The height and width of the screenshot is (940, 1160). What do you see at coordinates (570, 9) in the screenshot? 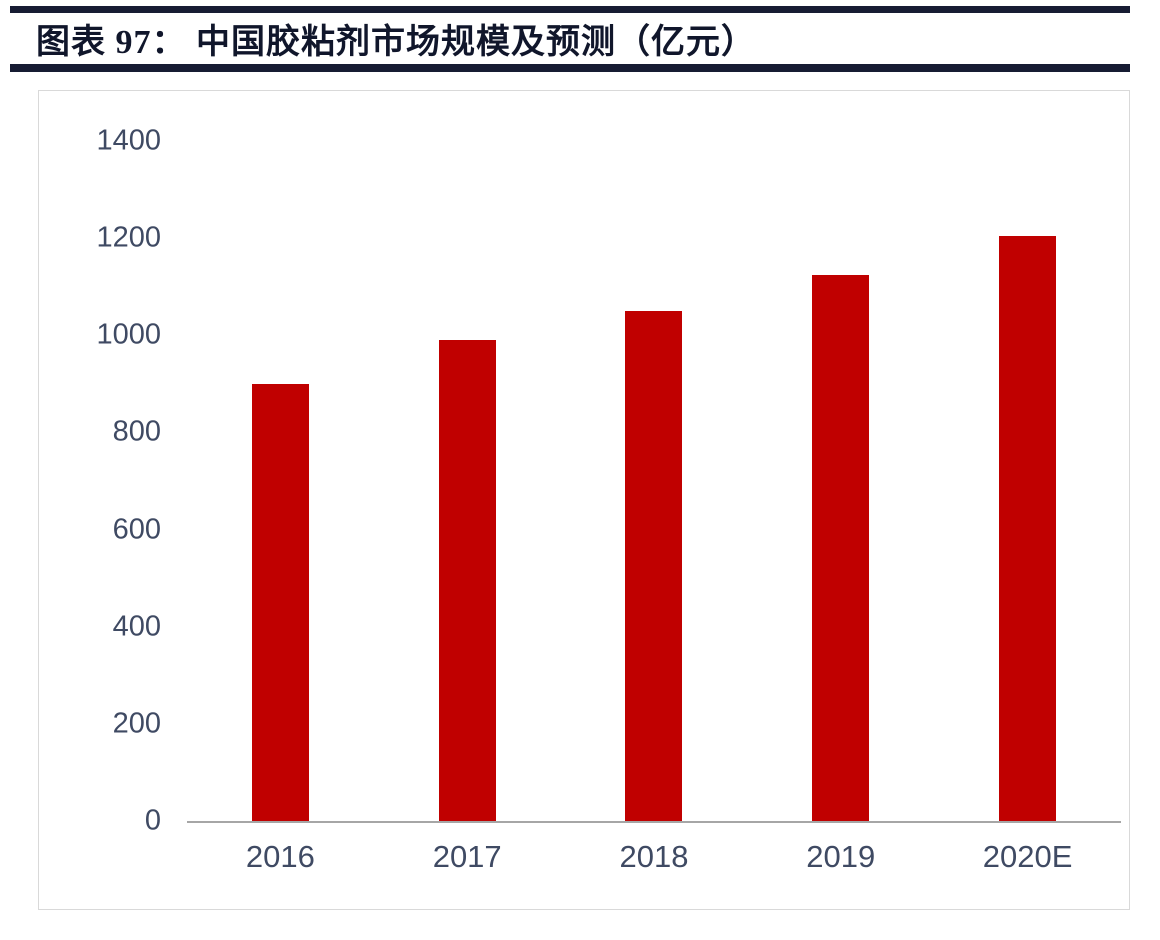
I see `title-top-rule` at bounding box center [570, 9].